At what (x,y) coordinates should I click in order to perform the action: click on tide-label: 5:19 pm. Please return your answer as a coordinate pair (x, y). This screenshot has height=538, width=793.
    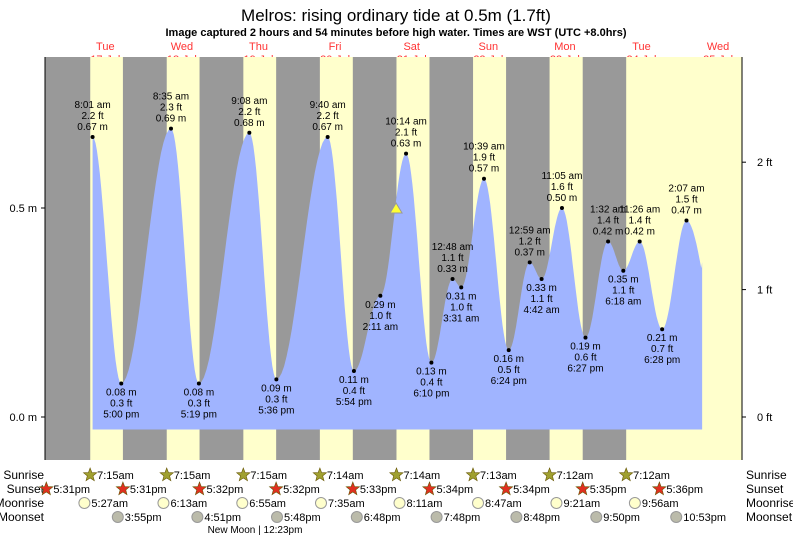
    Looking at the image, I should click on (199, 415).